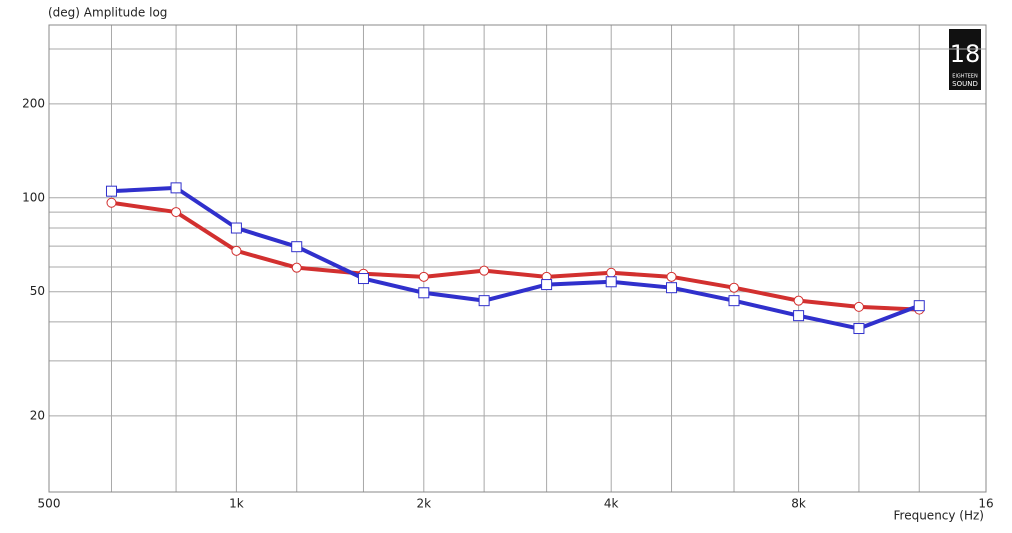 The width and height of the screenshot is (1012, 533). I want to click on x-tick-label: 2k, so click(424, 504).